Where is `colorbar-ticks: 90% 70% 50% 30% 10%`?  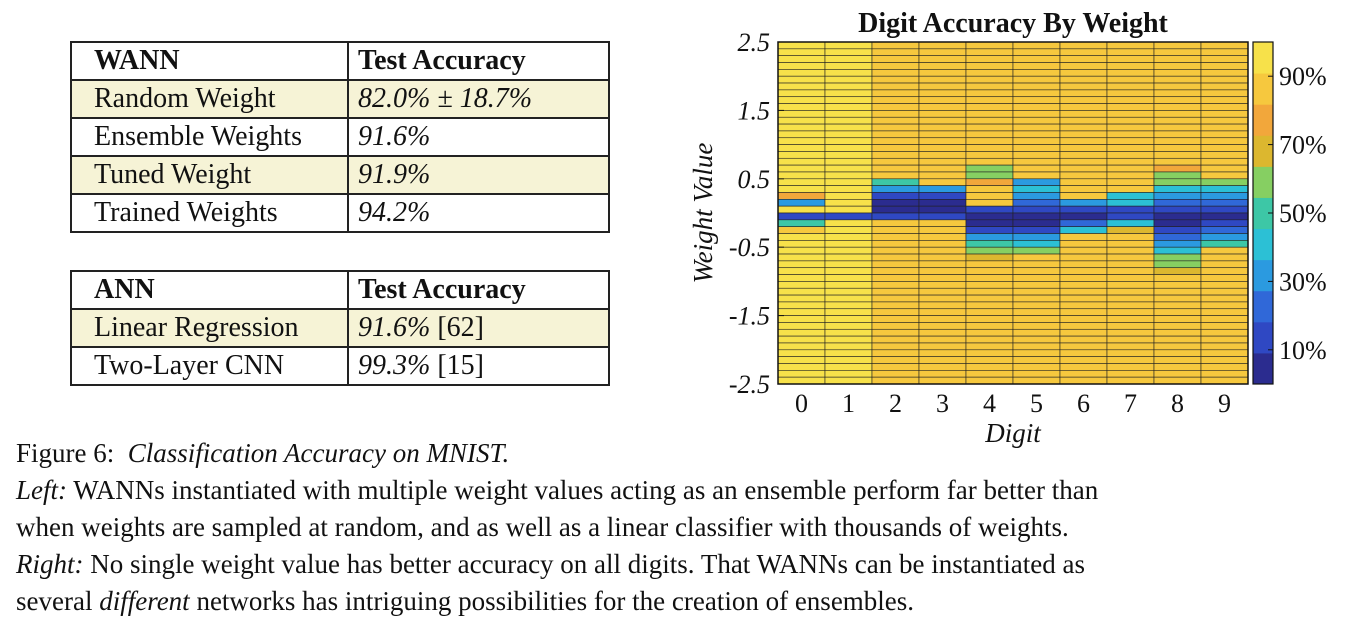
colorbar-ticks: 90% 70% 50% 30% 10% is located at coordinates (1297, 213).